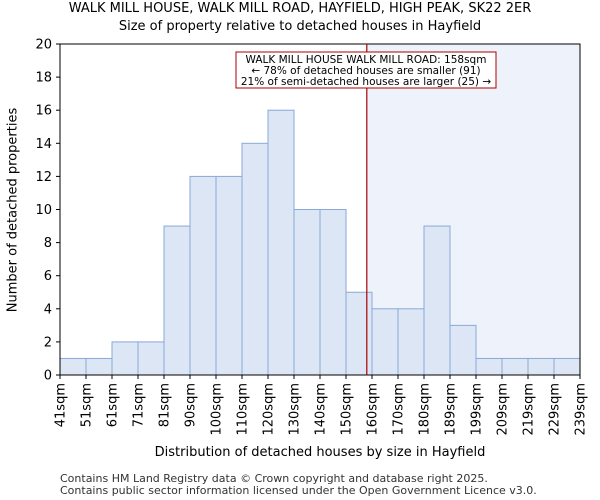 The height and width of the screenshot is (500, 600). What do you see at coordinates (425, 409) in the screenshot?
I see `x-tick-label: 180sqm` at bounding box center [425, 409].